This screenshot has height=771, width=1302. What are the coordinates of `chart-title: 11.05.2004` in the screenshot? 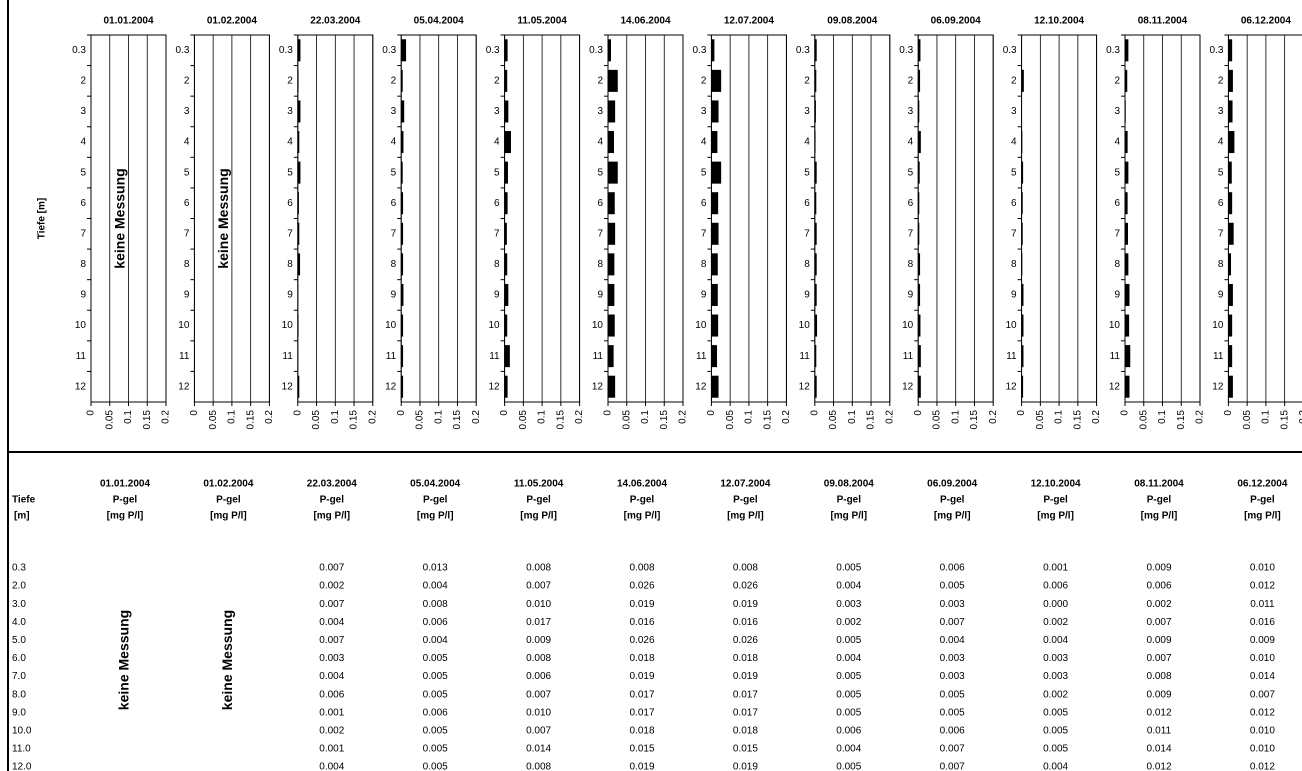 It's located at (542, 21).